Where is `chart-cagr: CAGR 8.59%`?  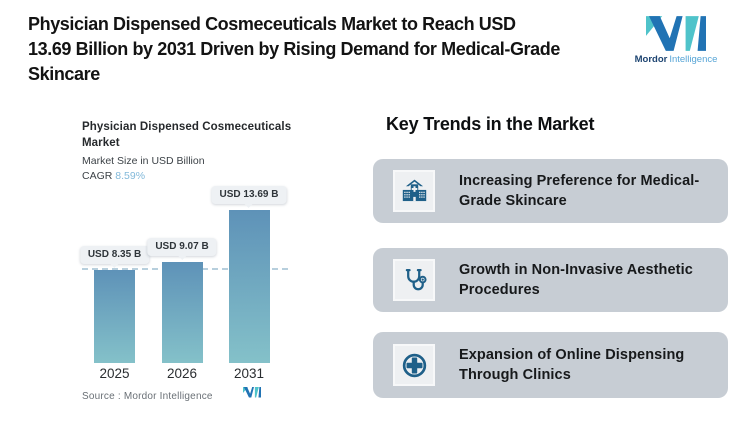
chart-cagr: CAGR 8.59% is located at coordinates (113, 176).